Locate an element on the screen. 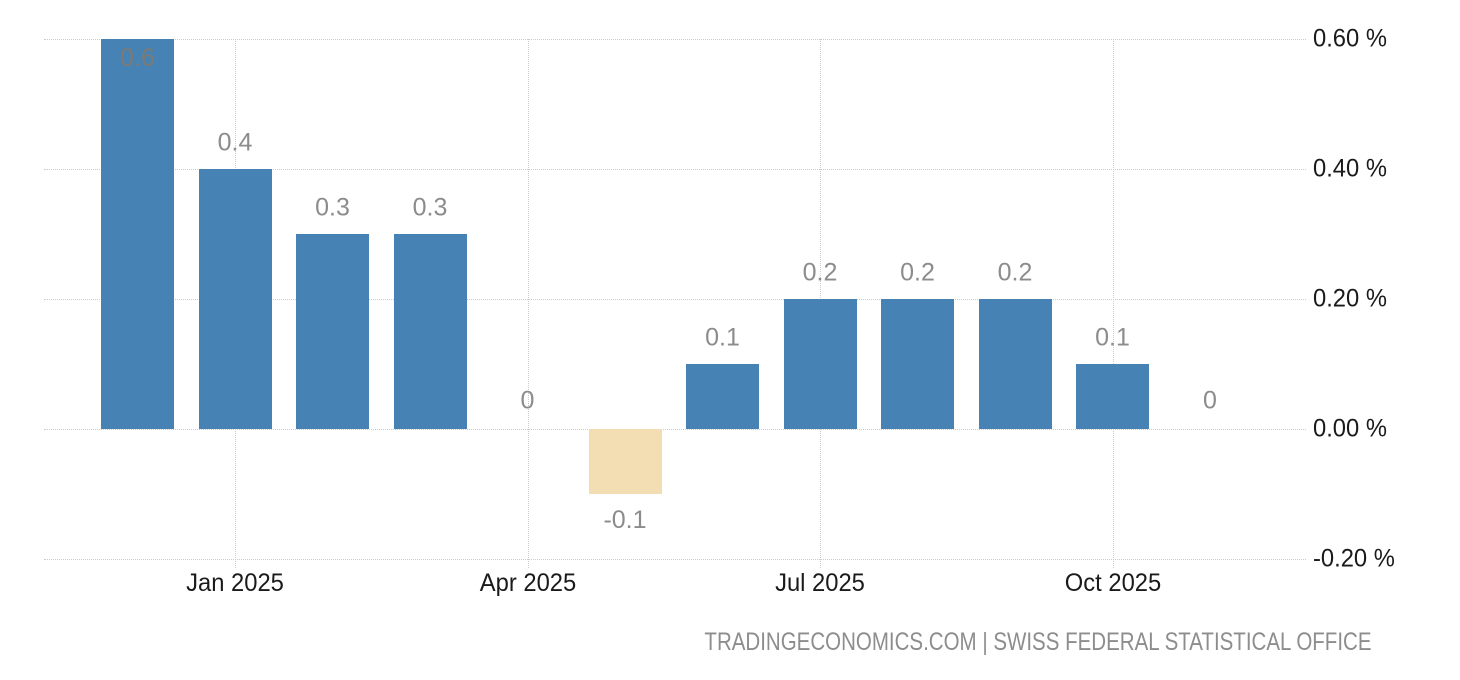 Image resolution: width=1460 pixels, height=680 pixels. bar-value-label: -0.1 is located at coordinates (625, 520).